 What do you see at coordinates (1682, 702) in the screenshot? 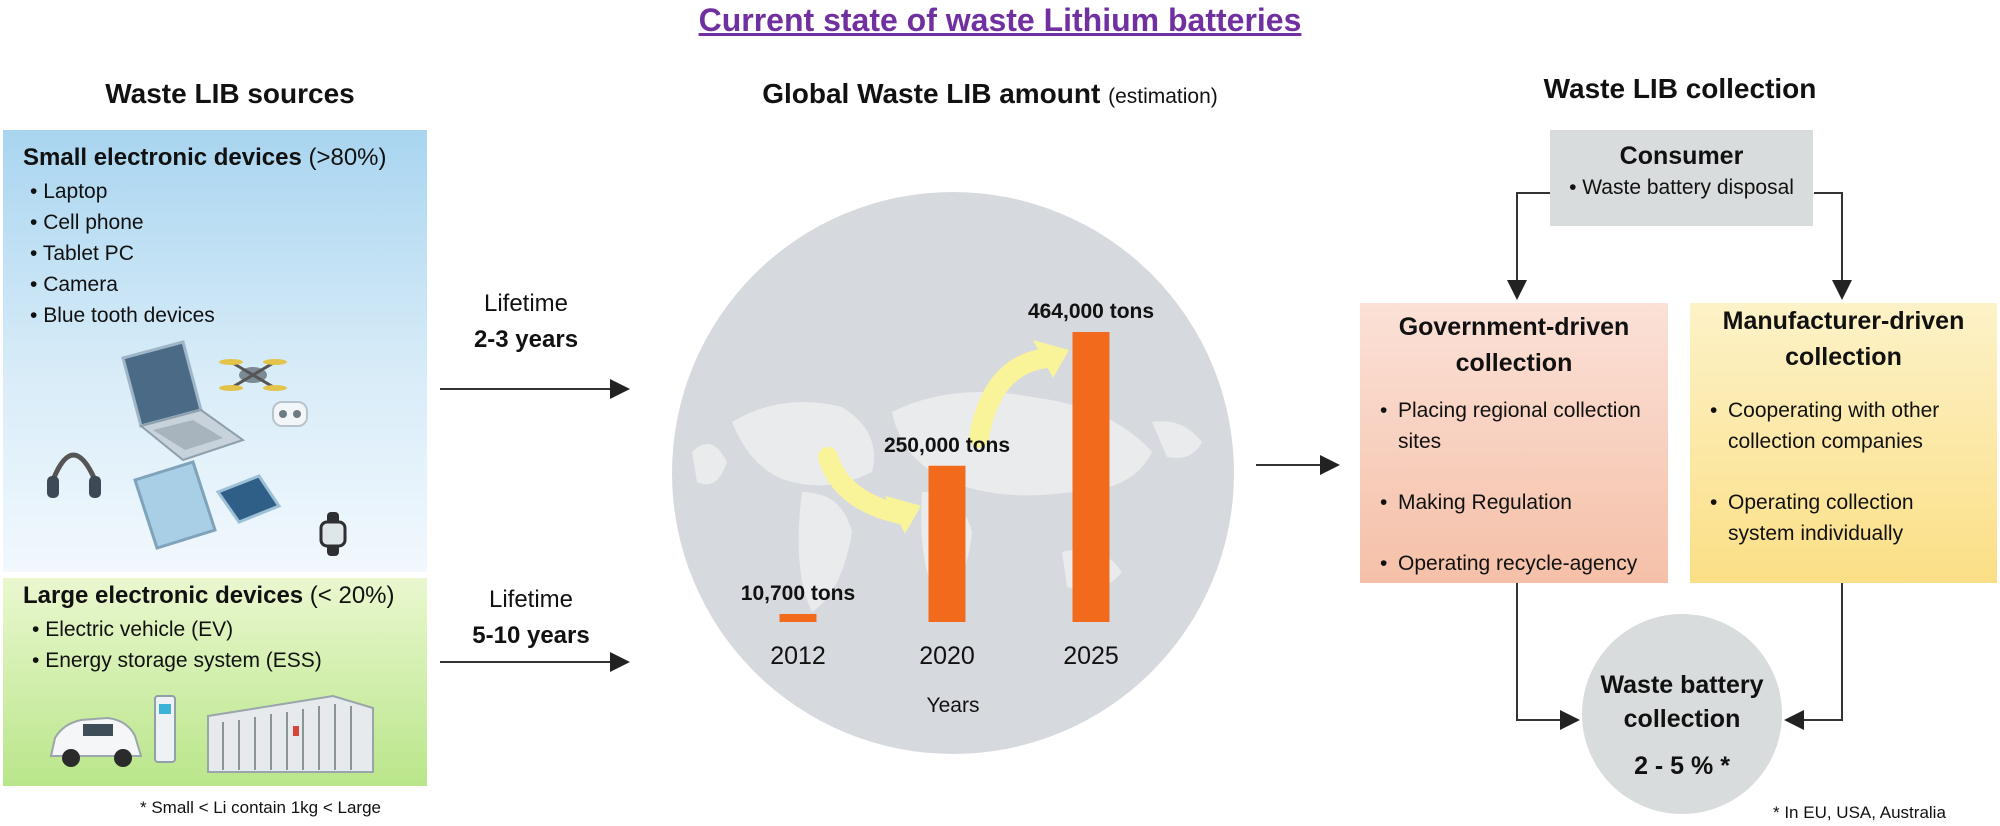
I see `result-title: Waste battery collection` at bounding box center [1682, 702].